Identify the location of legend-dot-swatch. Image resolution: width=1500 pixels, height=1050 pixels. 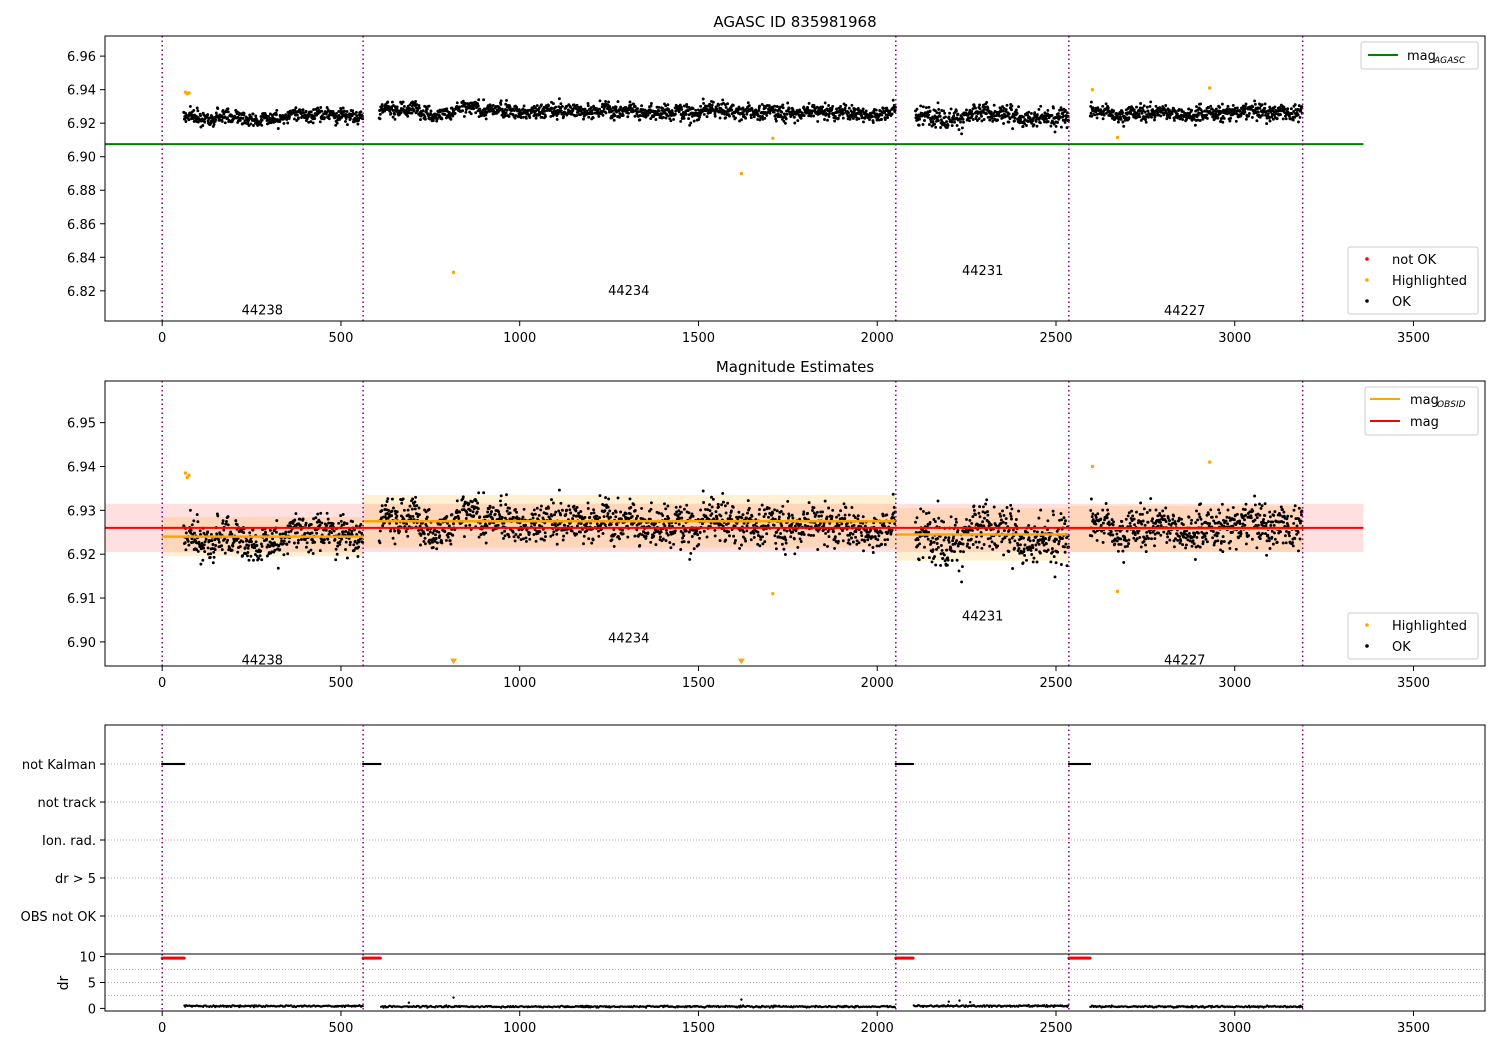
(1367, 259).